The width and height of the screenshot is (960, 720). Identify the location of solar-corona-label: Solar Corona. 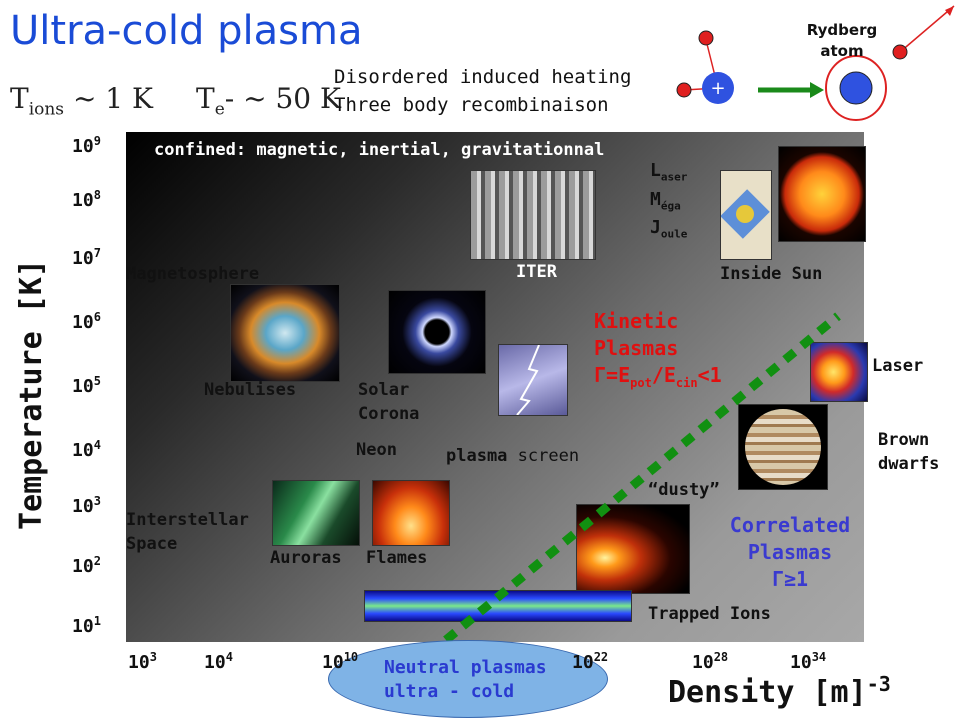
(389, 402).